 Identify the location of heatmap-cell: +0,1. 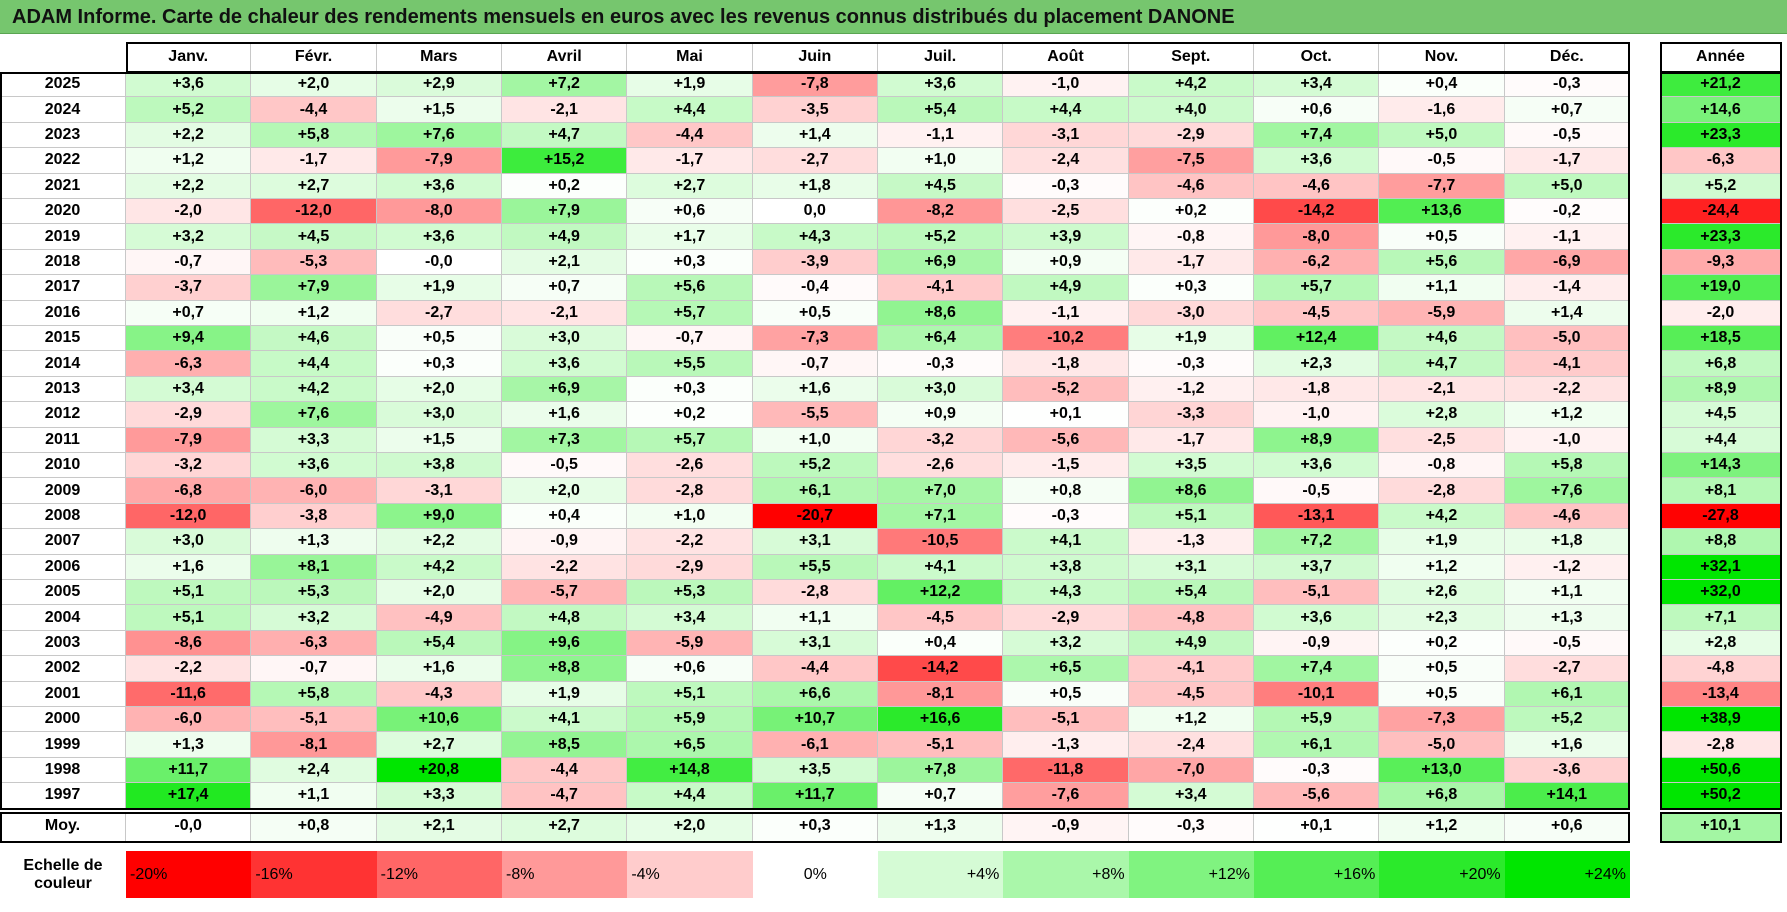
(1066, 415).